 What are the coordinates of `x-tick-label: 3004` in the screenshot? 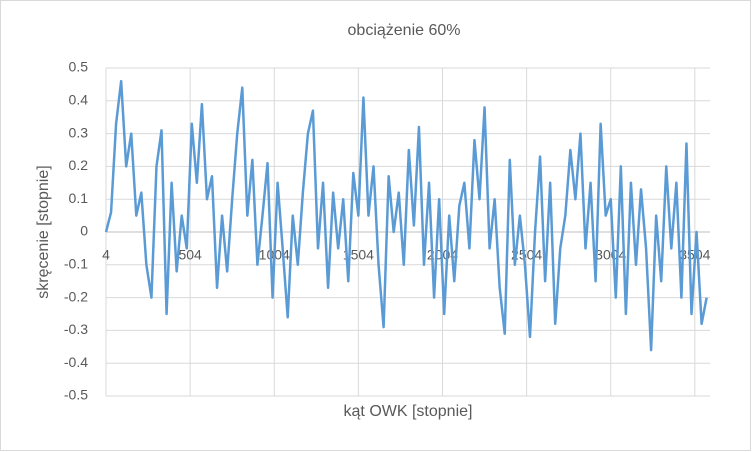 It's located at (610, 255).